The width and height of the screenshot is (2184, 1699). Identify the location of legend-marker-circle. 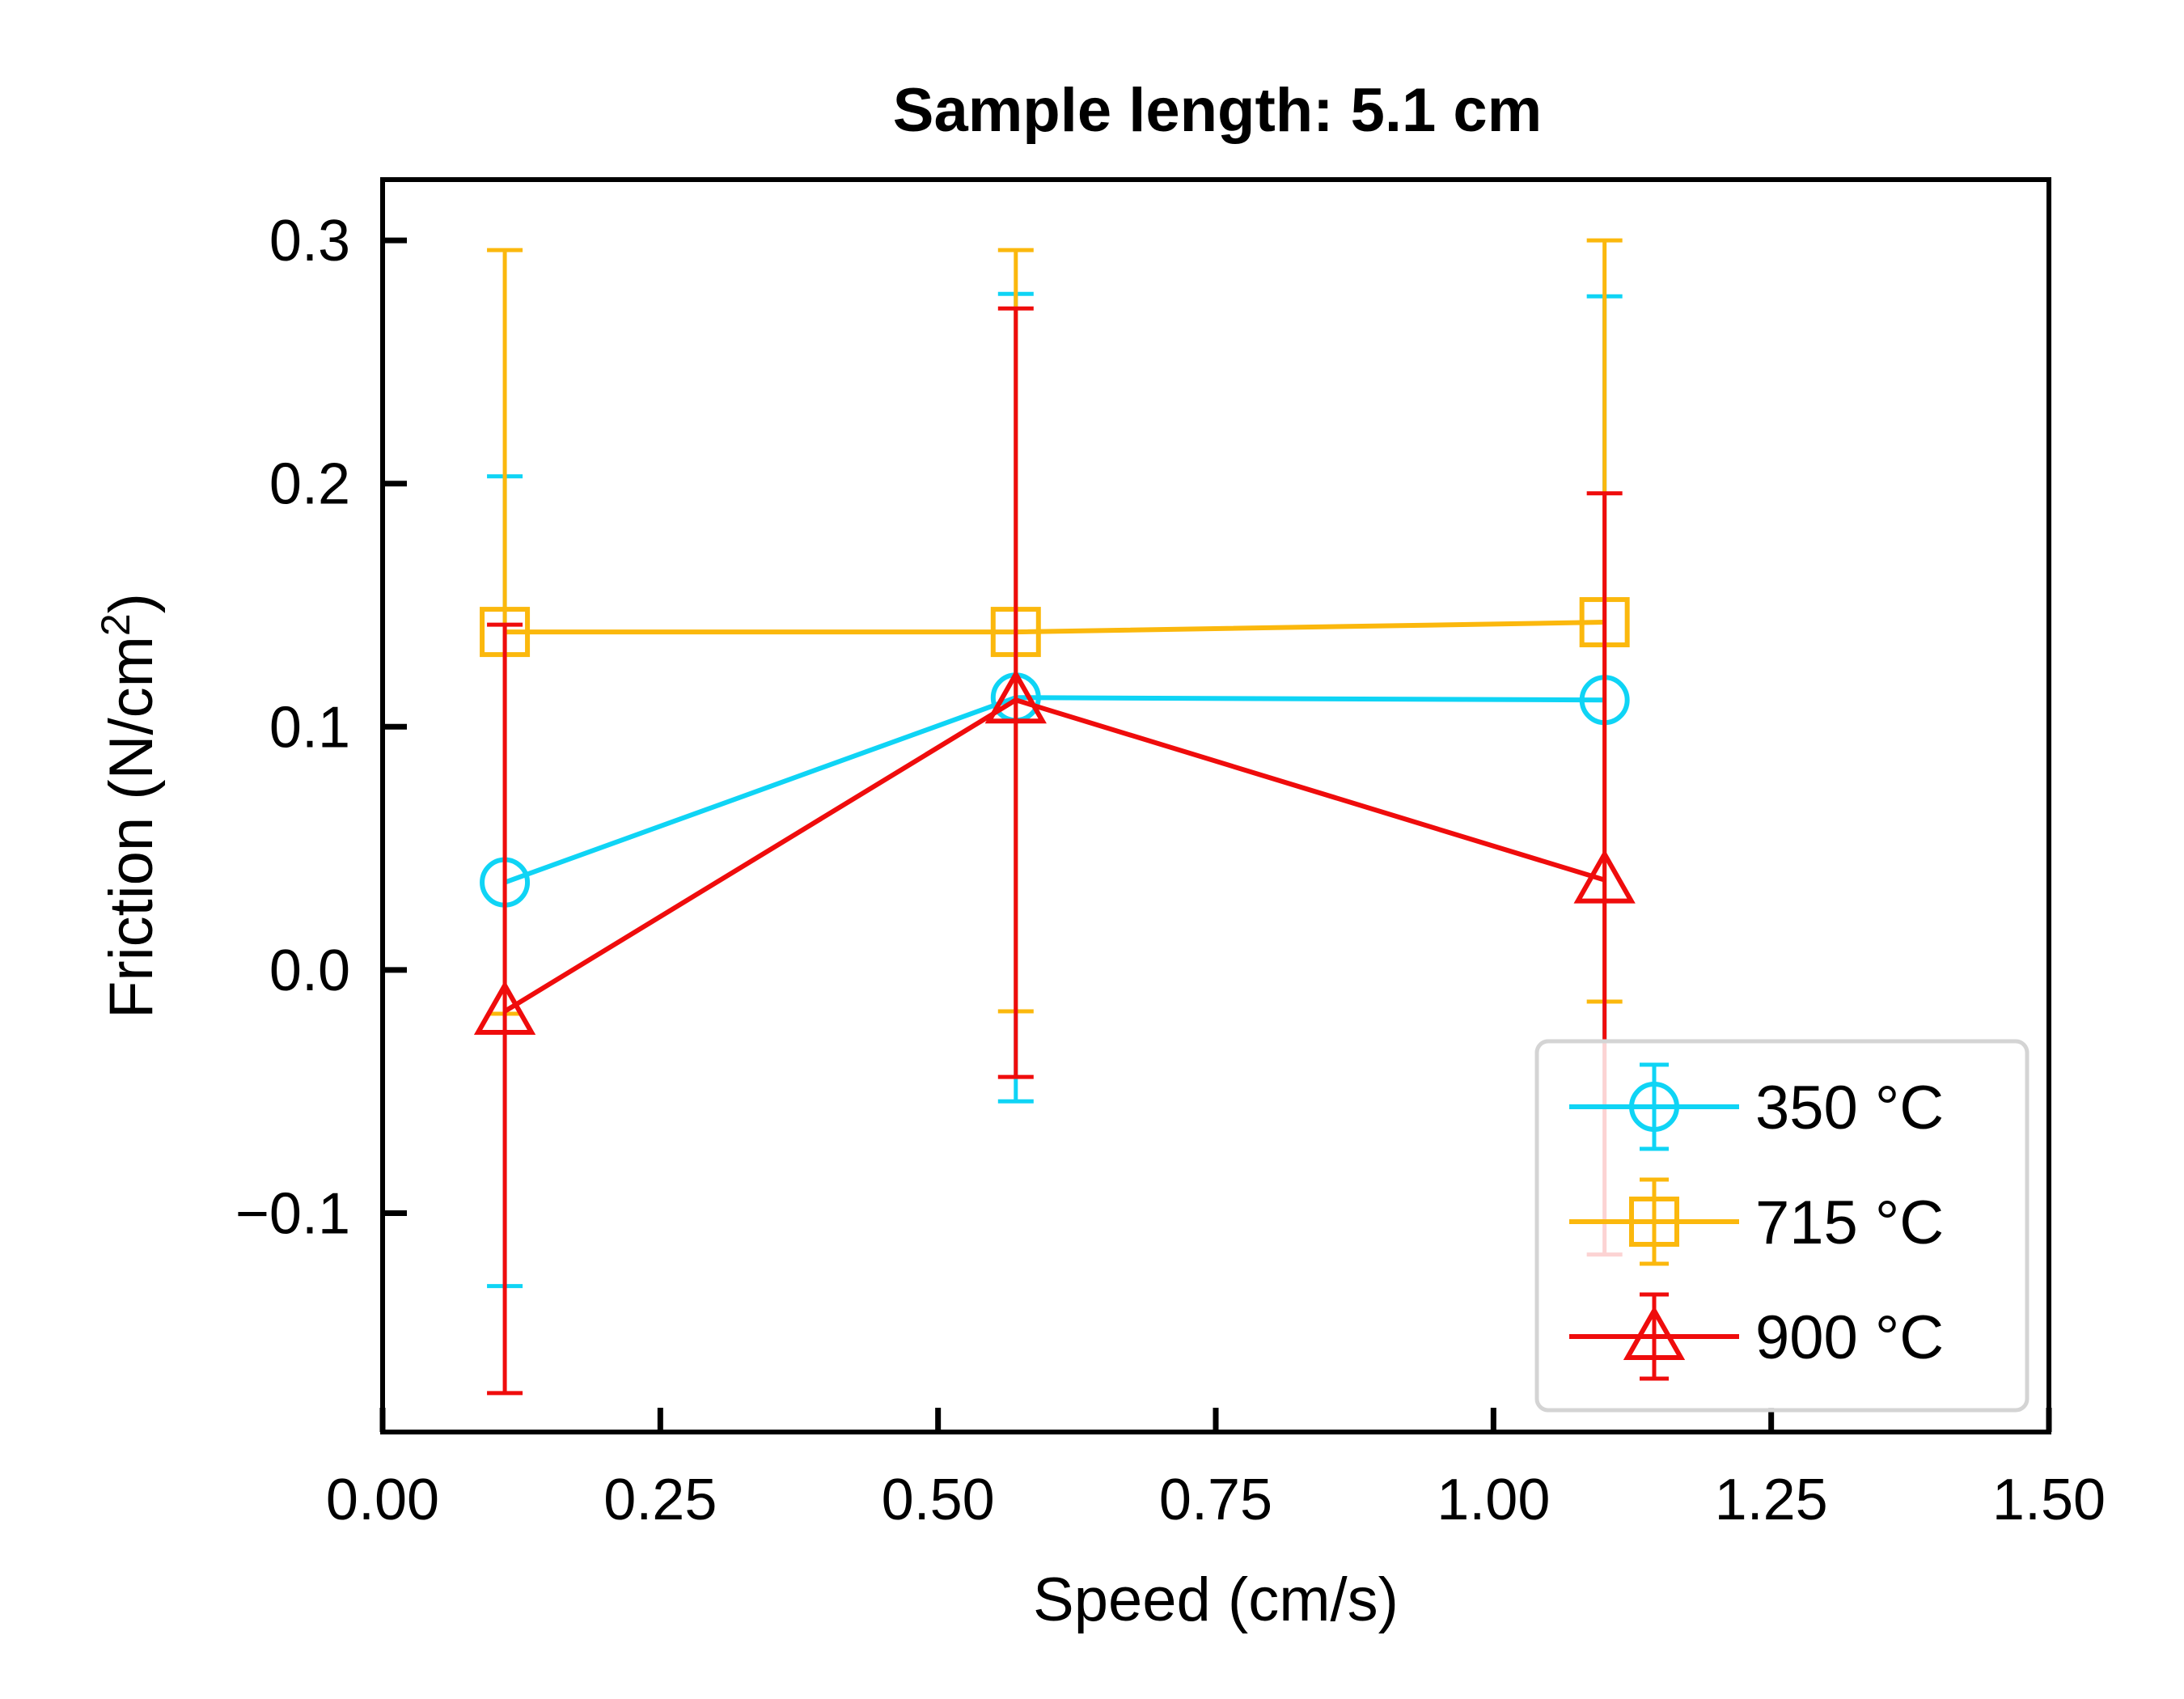
(1654, 1107).